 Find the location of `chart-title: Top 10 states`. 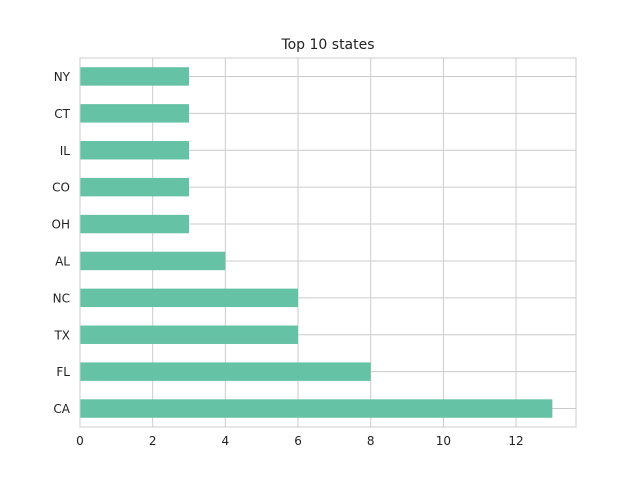

chart-title: Top 10 states is located at coordinates (327, 45).